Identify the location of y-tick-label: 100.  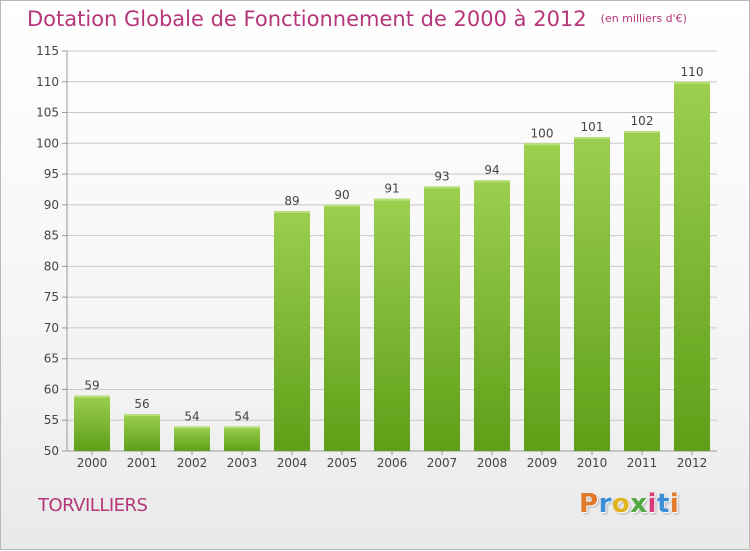
(47, 143).